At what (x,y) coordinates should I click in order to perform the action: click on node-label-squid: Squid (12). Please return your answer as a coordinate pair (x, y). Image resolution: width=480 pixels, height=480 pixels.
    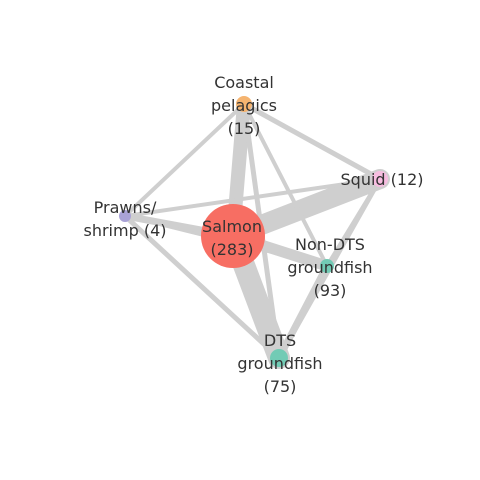
    Looking at the image, I should click on (382, 179).